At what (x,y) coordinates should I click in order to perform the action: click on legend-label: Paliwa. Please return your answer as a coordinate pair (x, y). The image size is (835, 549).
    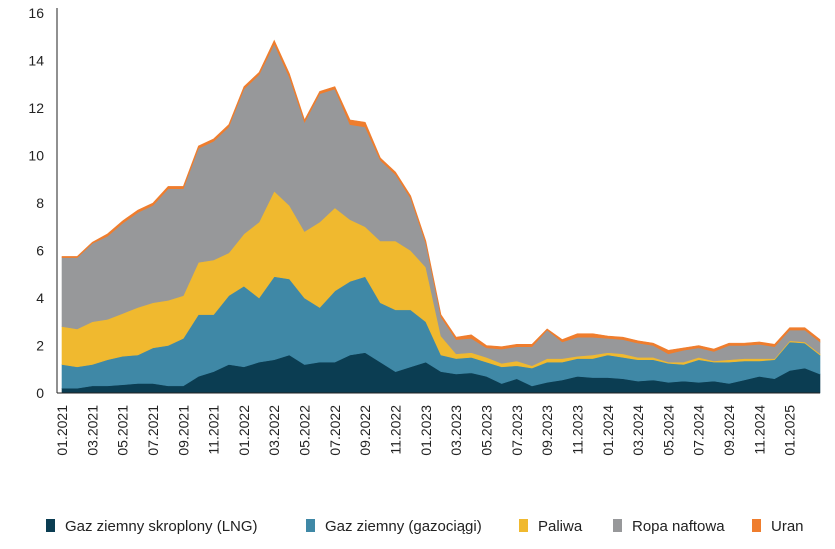
    Looking at the image, I should click on (560, 526).